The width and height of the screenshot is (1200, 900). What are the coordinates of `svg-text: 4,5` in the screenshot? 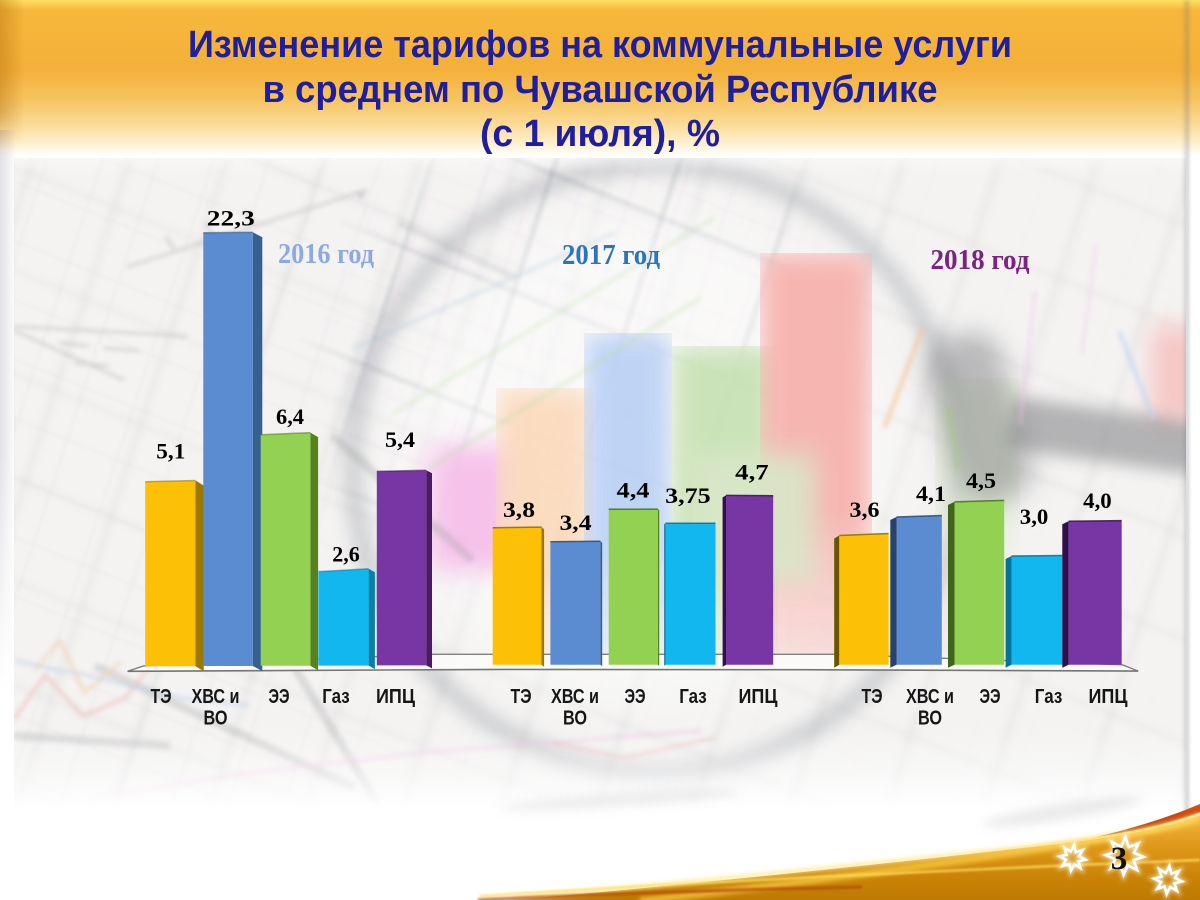 It's located at (981, 480).